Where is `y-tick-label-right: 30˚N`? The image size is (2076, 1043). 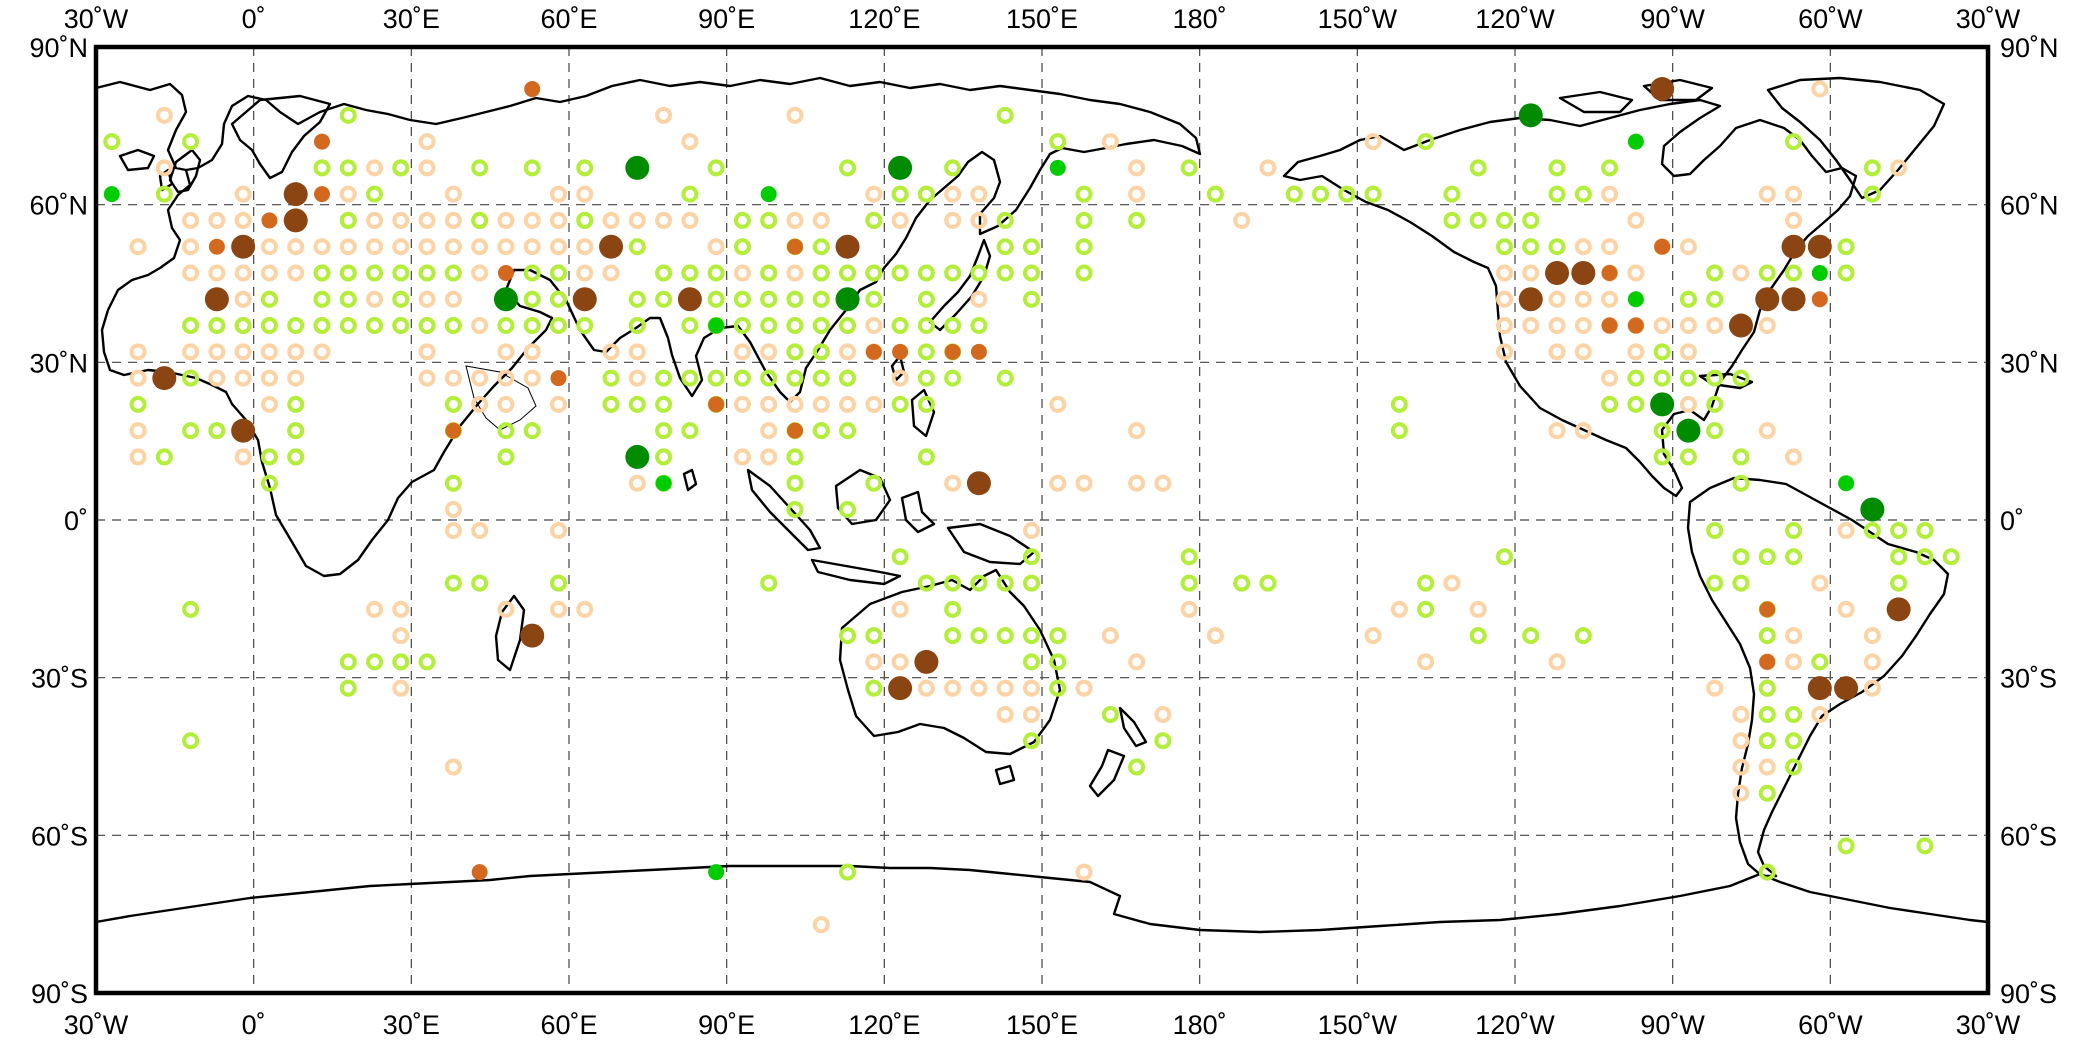 y-tick-label-right: 30˚N is located at coordinates (2029, 363).